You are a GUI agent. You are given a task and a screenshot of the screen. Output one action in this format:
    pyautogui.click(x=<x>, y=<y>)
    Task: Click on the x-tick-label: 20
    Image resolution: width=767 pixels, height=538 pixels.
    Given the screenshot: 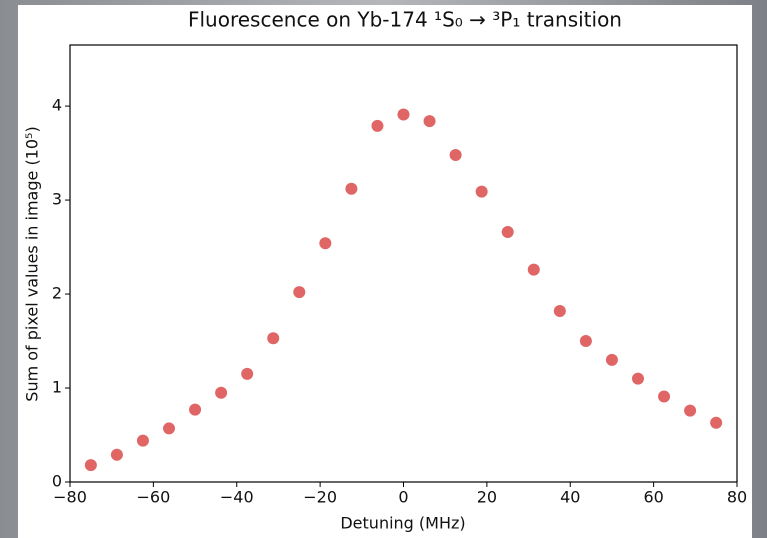 What is the action you would take?
    pyautogui.click(x=487, y=497)
    